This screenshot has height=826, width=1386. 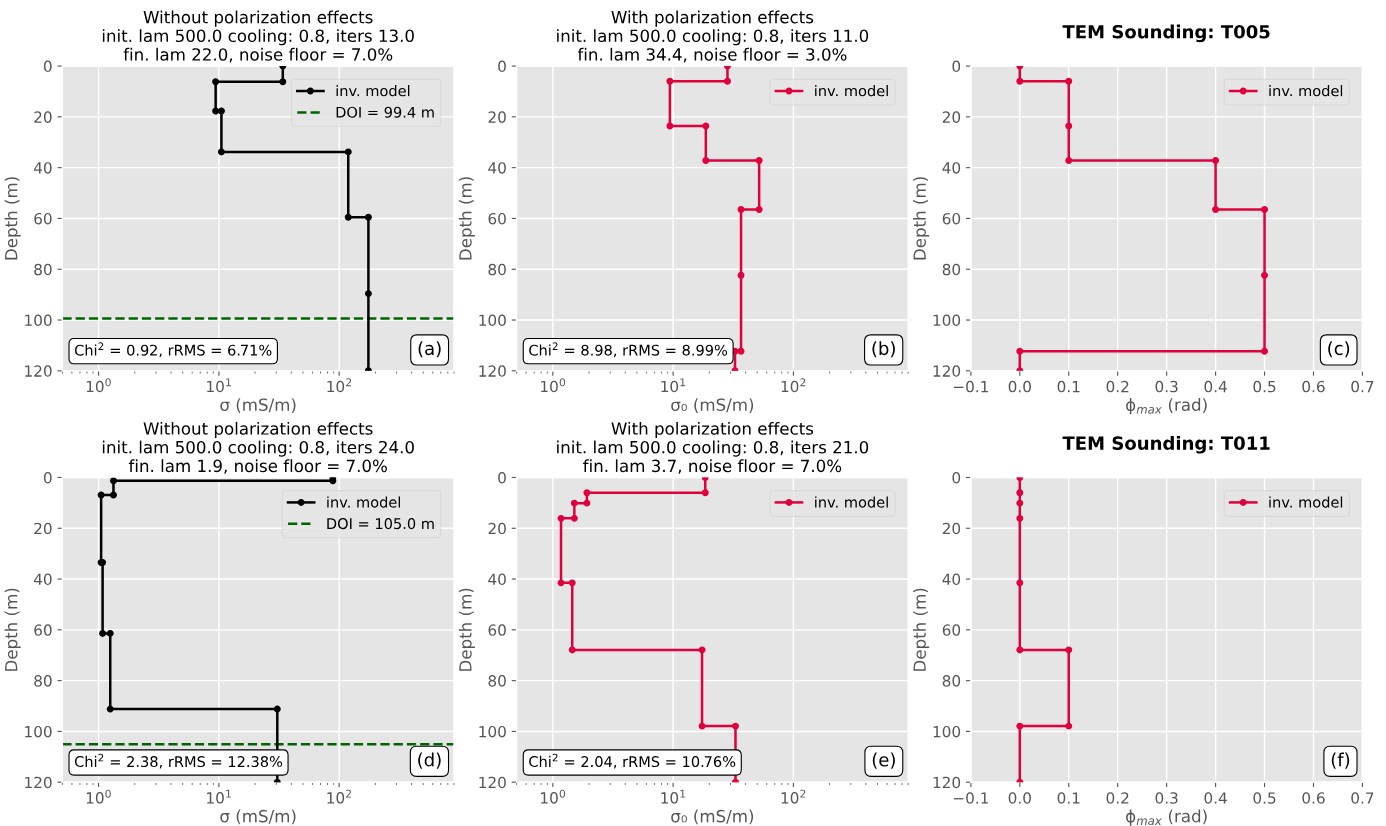 What do you see at coordinates (178, 761) in the screenshot?
I see `annotation: Chi$^{2}$ = 2.38, rRMS = 12.38%` at bounding box center [178, 761].